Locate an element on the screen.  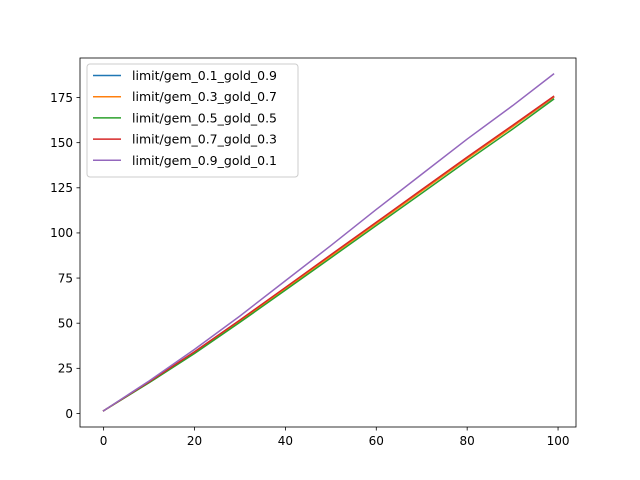
x-tick-label-4: 80 is located at coordinates (467, 441).